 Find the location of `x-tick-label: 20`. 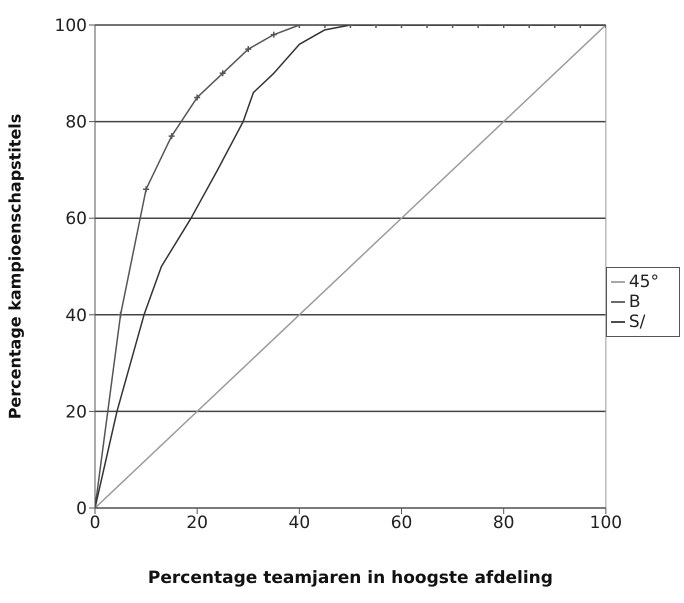

x-tick-label: 20 is located at coordinates (197, 523).